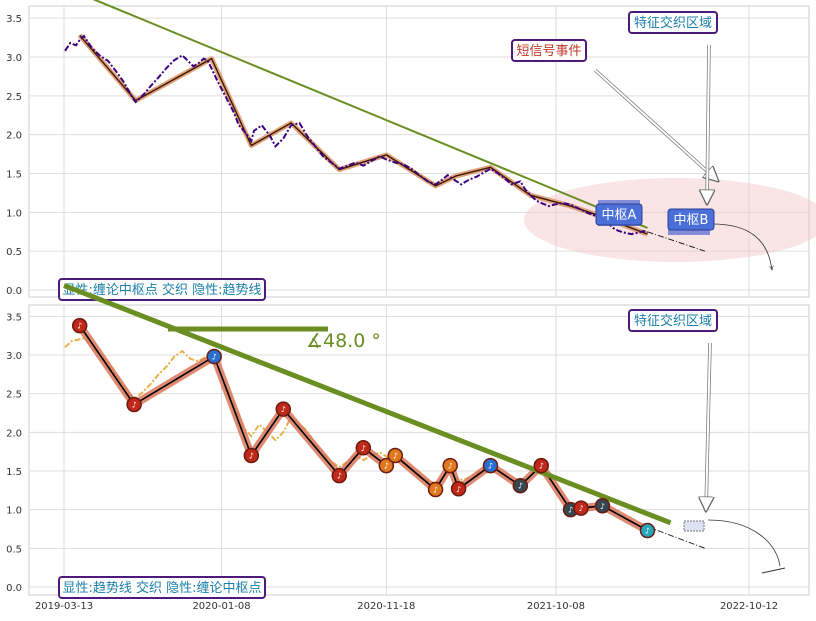 The image size is (816, 621). What do you see at coordinates (64, 606) in the screenshot?
I see `x-tick-label: 2019-03-13` at bounding box center [64, 606].